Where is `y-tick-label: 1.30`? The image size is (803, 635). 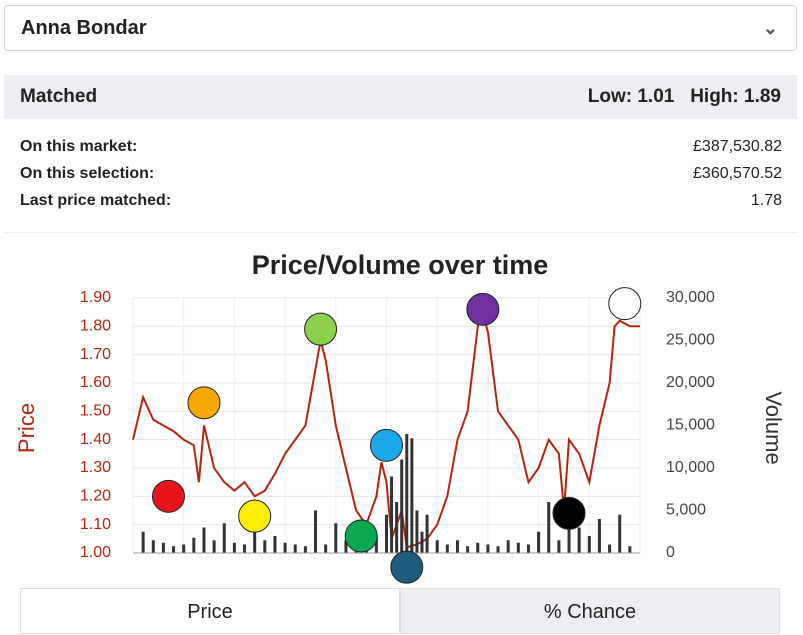 y-tick-label: 1.30 is located at coordinates (95, 467).